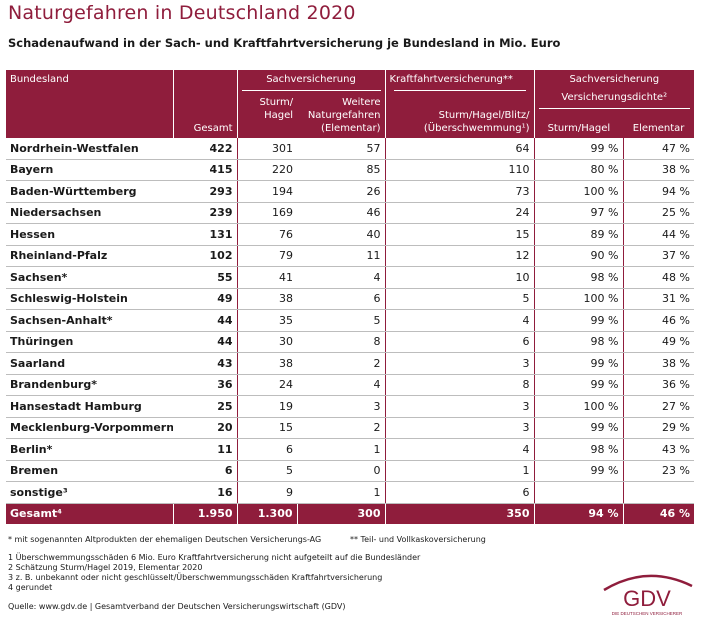 This screenshot has height=622, width=706. Describe the element at coordinates (89, 320) in the screenshot. I see `row-land: Sachsen-Anhalt*` at that location.